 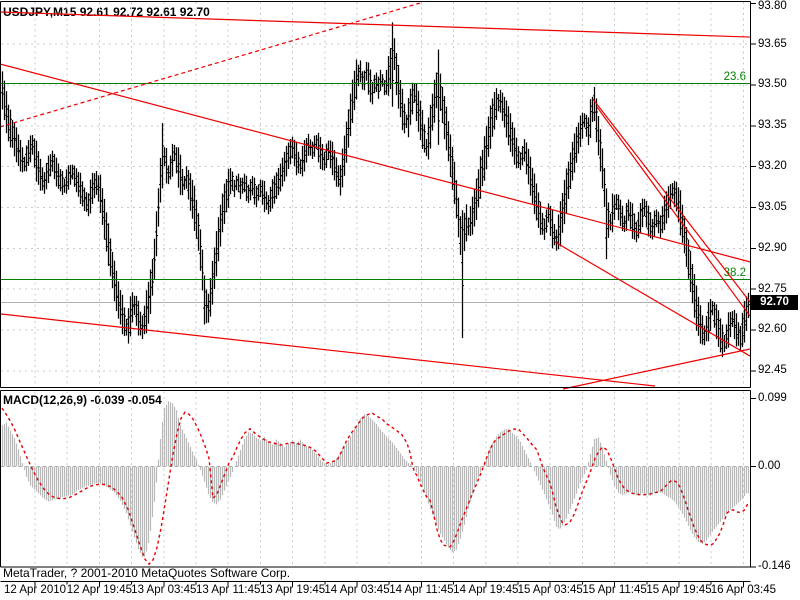 I want to click on current-price-marker: 92.70, so click(x=774, y=303).